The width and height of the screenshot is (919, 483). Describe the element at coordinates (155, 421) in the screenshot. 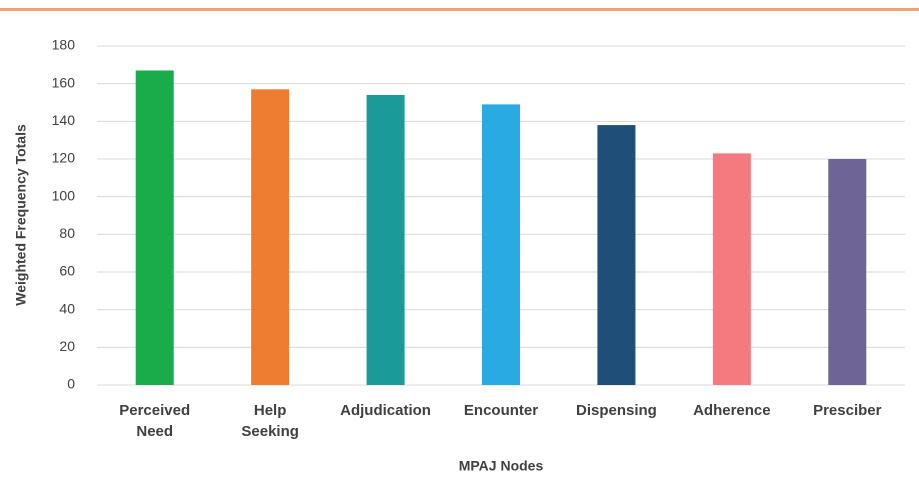

I see `x-tick-label: Perceived Need` at that location.